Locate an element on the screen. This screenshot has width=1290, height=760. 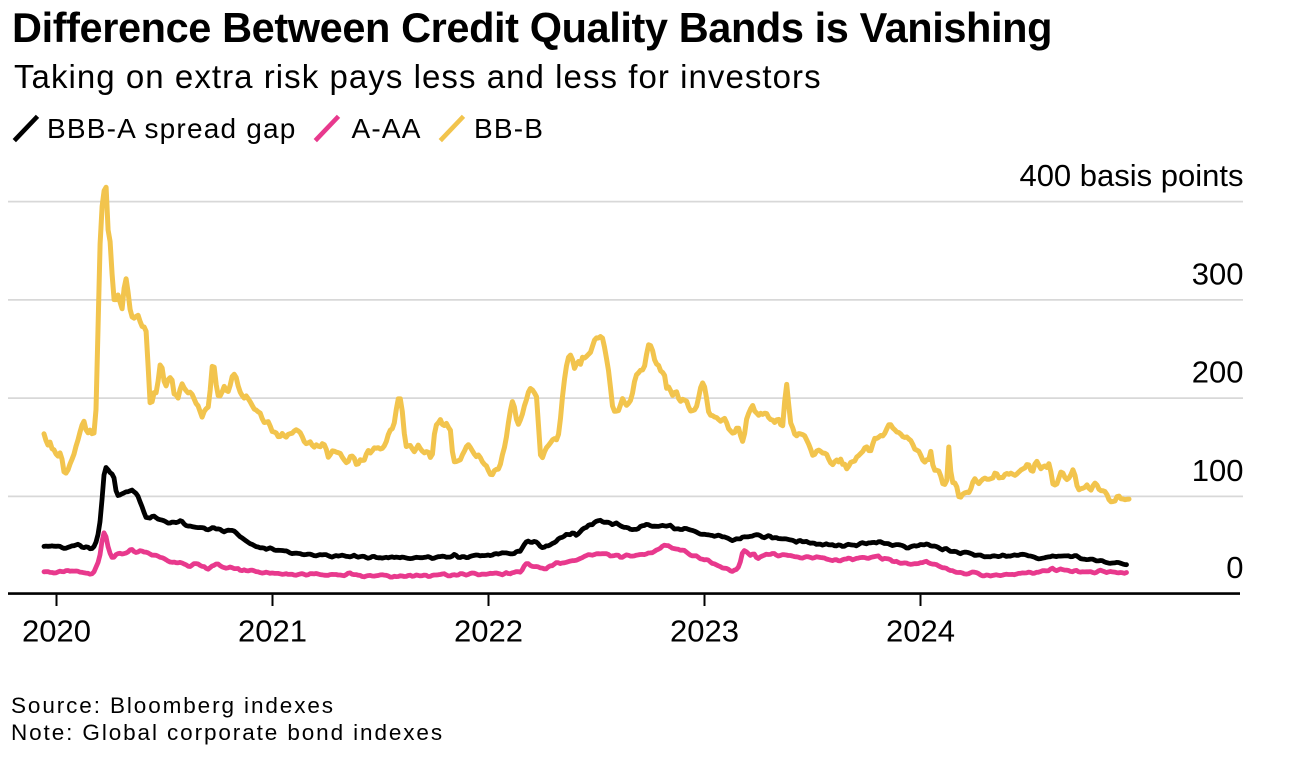
svg-text: 2020 is located at coordinates (56, 631).